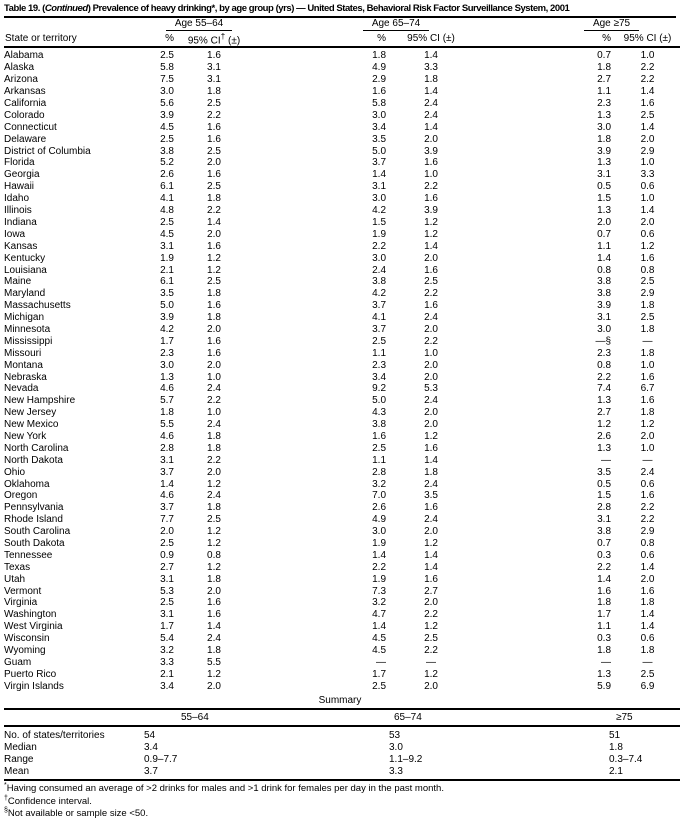  What do you see at coordinates (604, 187) in the screenshot?
I see `pct-value: 0.5` at bounding box center [604, 187].